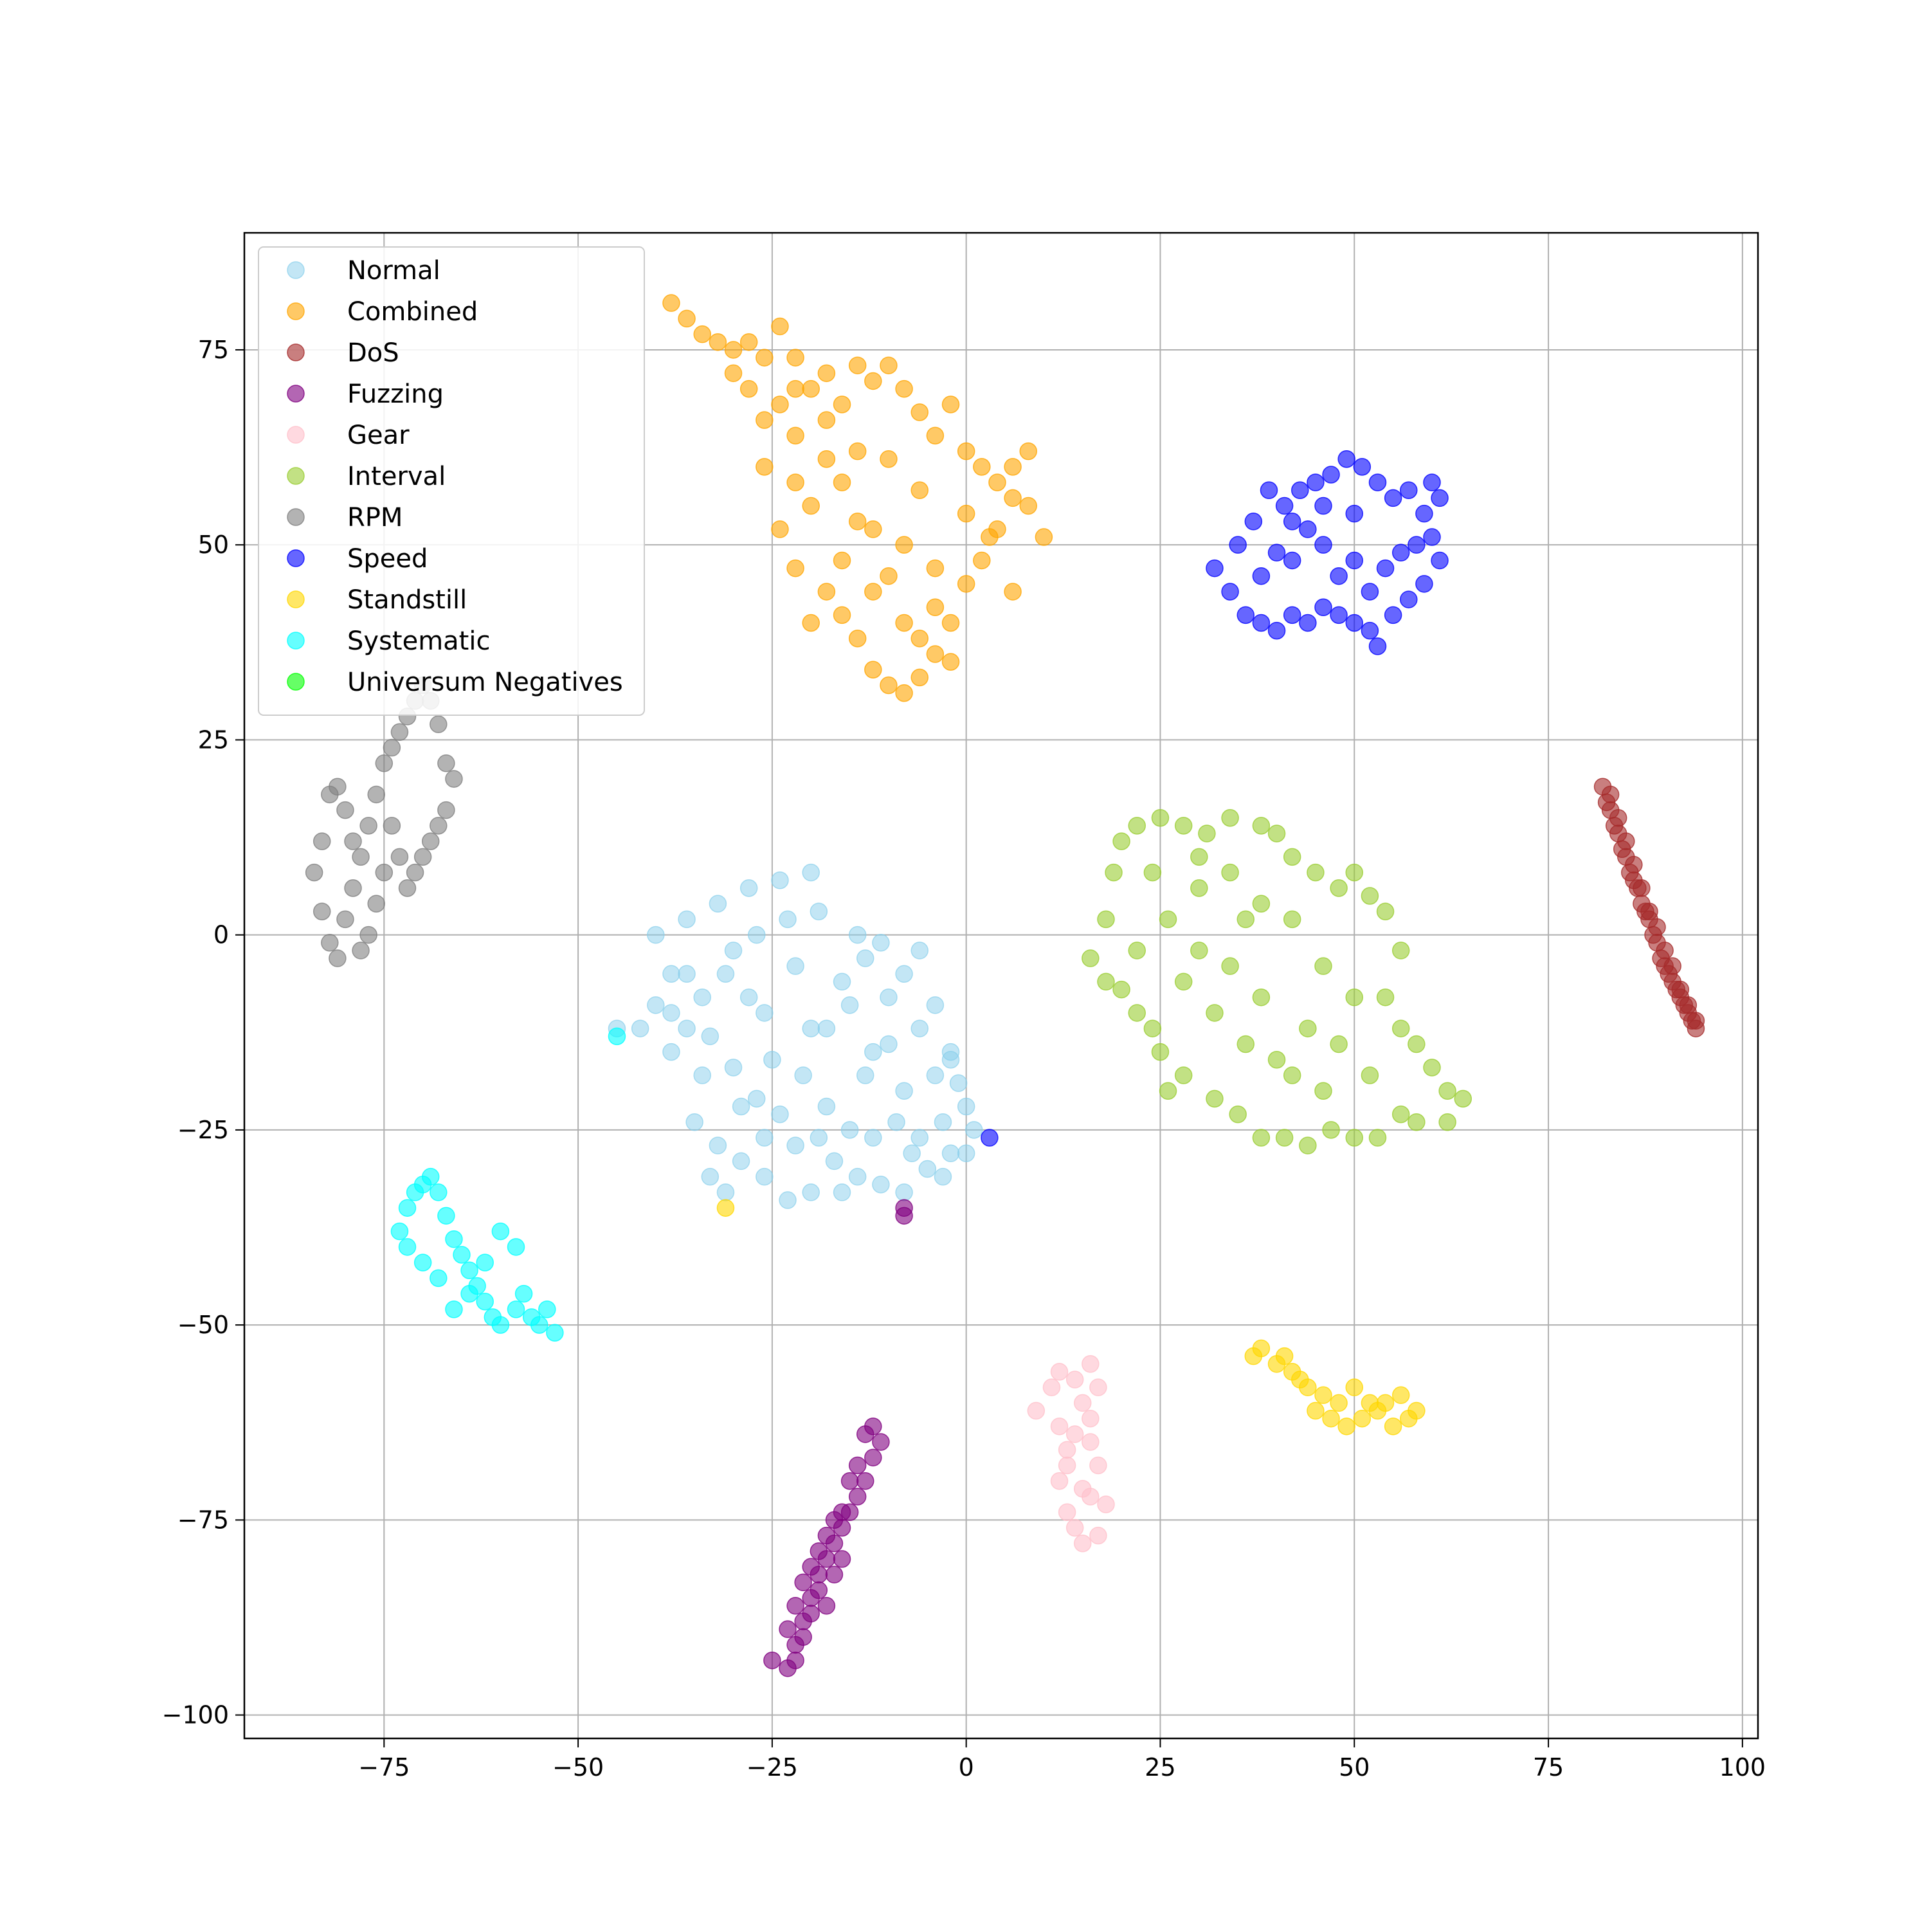  What do you see at coordinates (1215, 799) in the screenshot?
I see `series-speed` at bounding box center [1215, 799].